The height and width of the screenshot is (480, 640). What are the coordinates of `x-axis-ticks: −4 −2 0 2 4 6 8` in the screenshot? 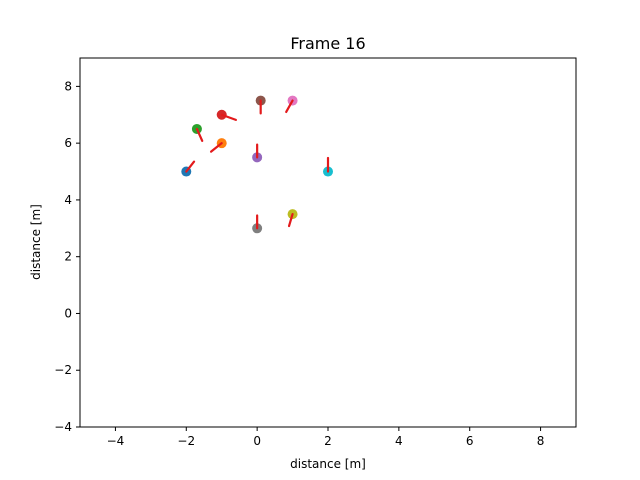 It's located at (326, 437).